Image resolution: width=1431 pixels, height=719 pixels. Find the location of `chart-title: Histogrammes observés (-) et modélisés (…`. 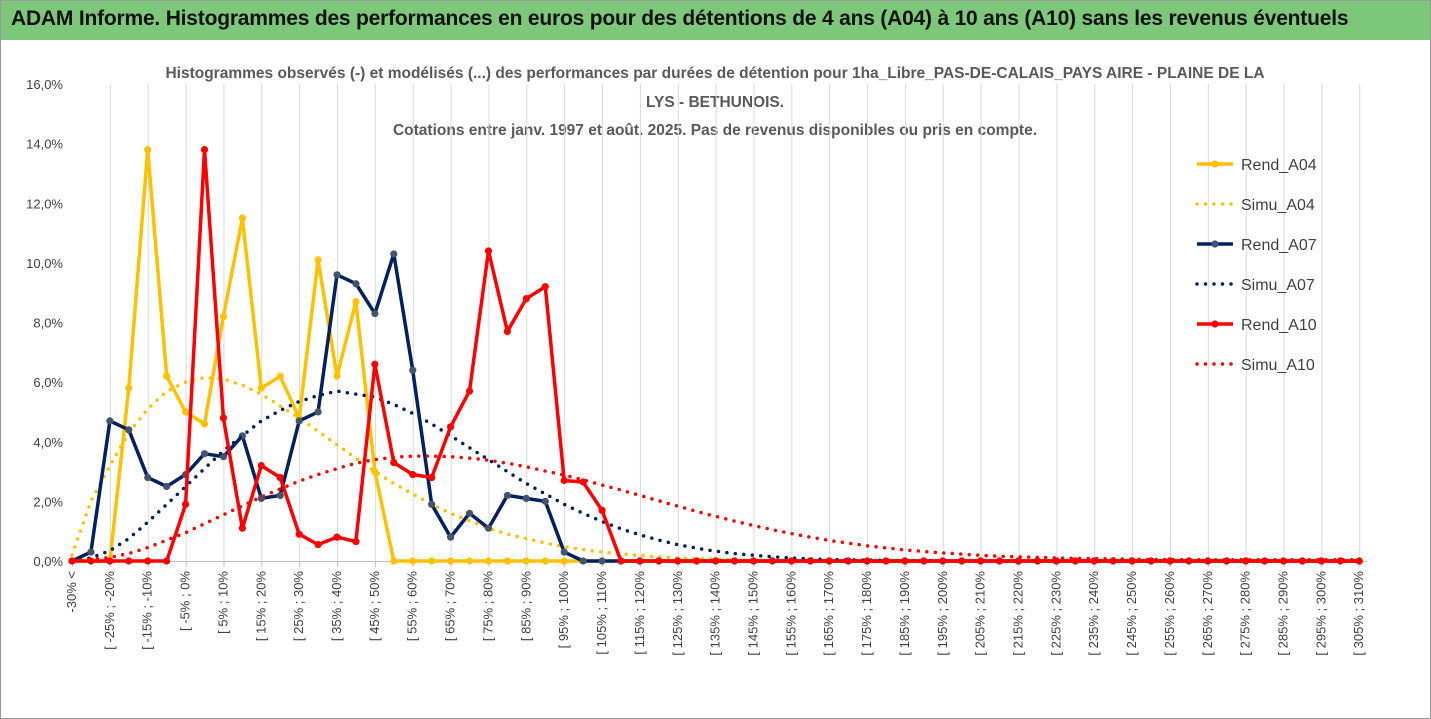

chart-title: Histogrammes observés (-) et modélisés (… is located at coordinates (714, 102).